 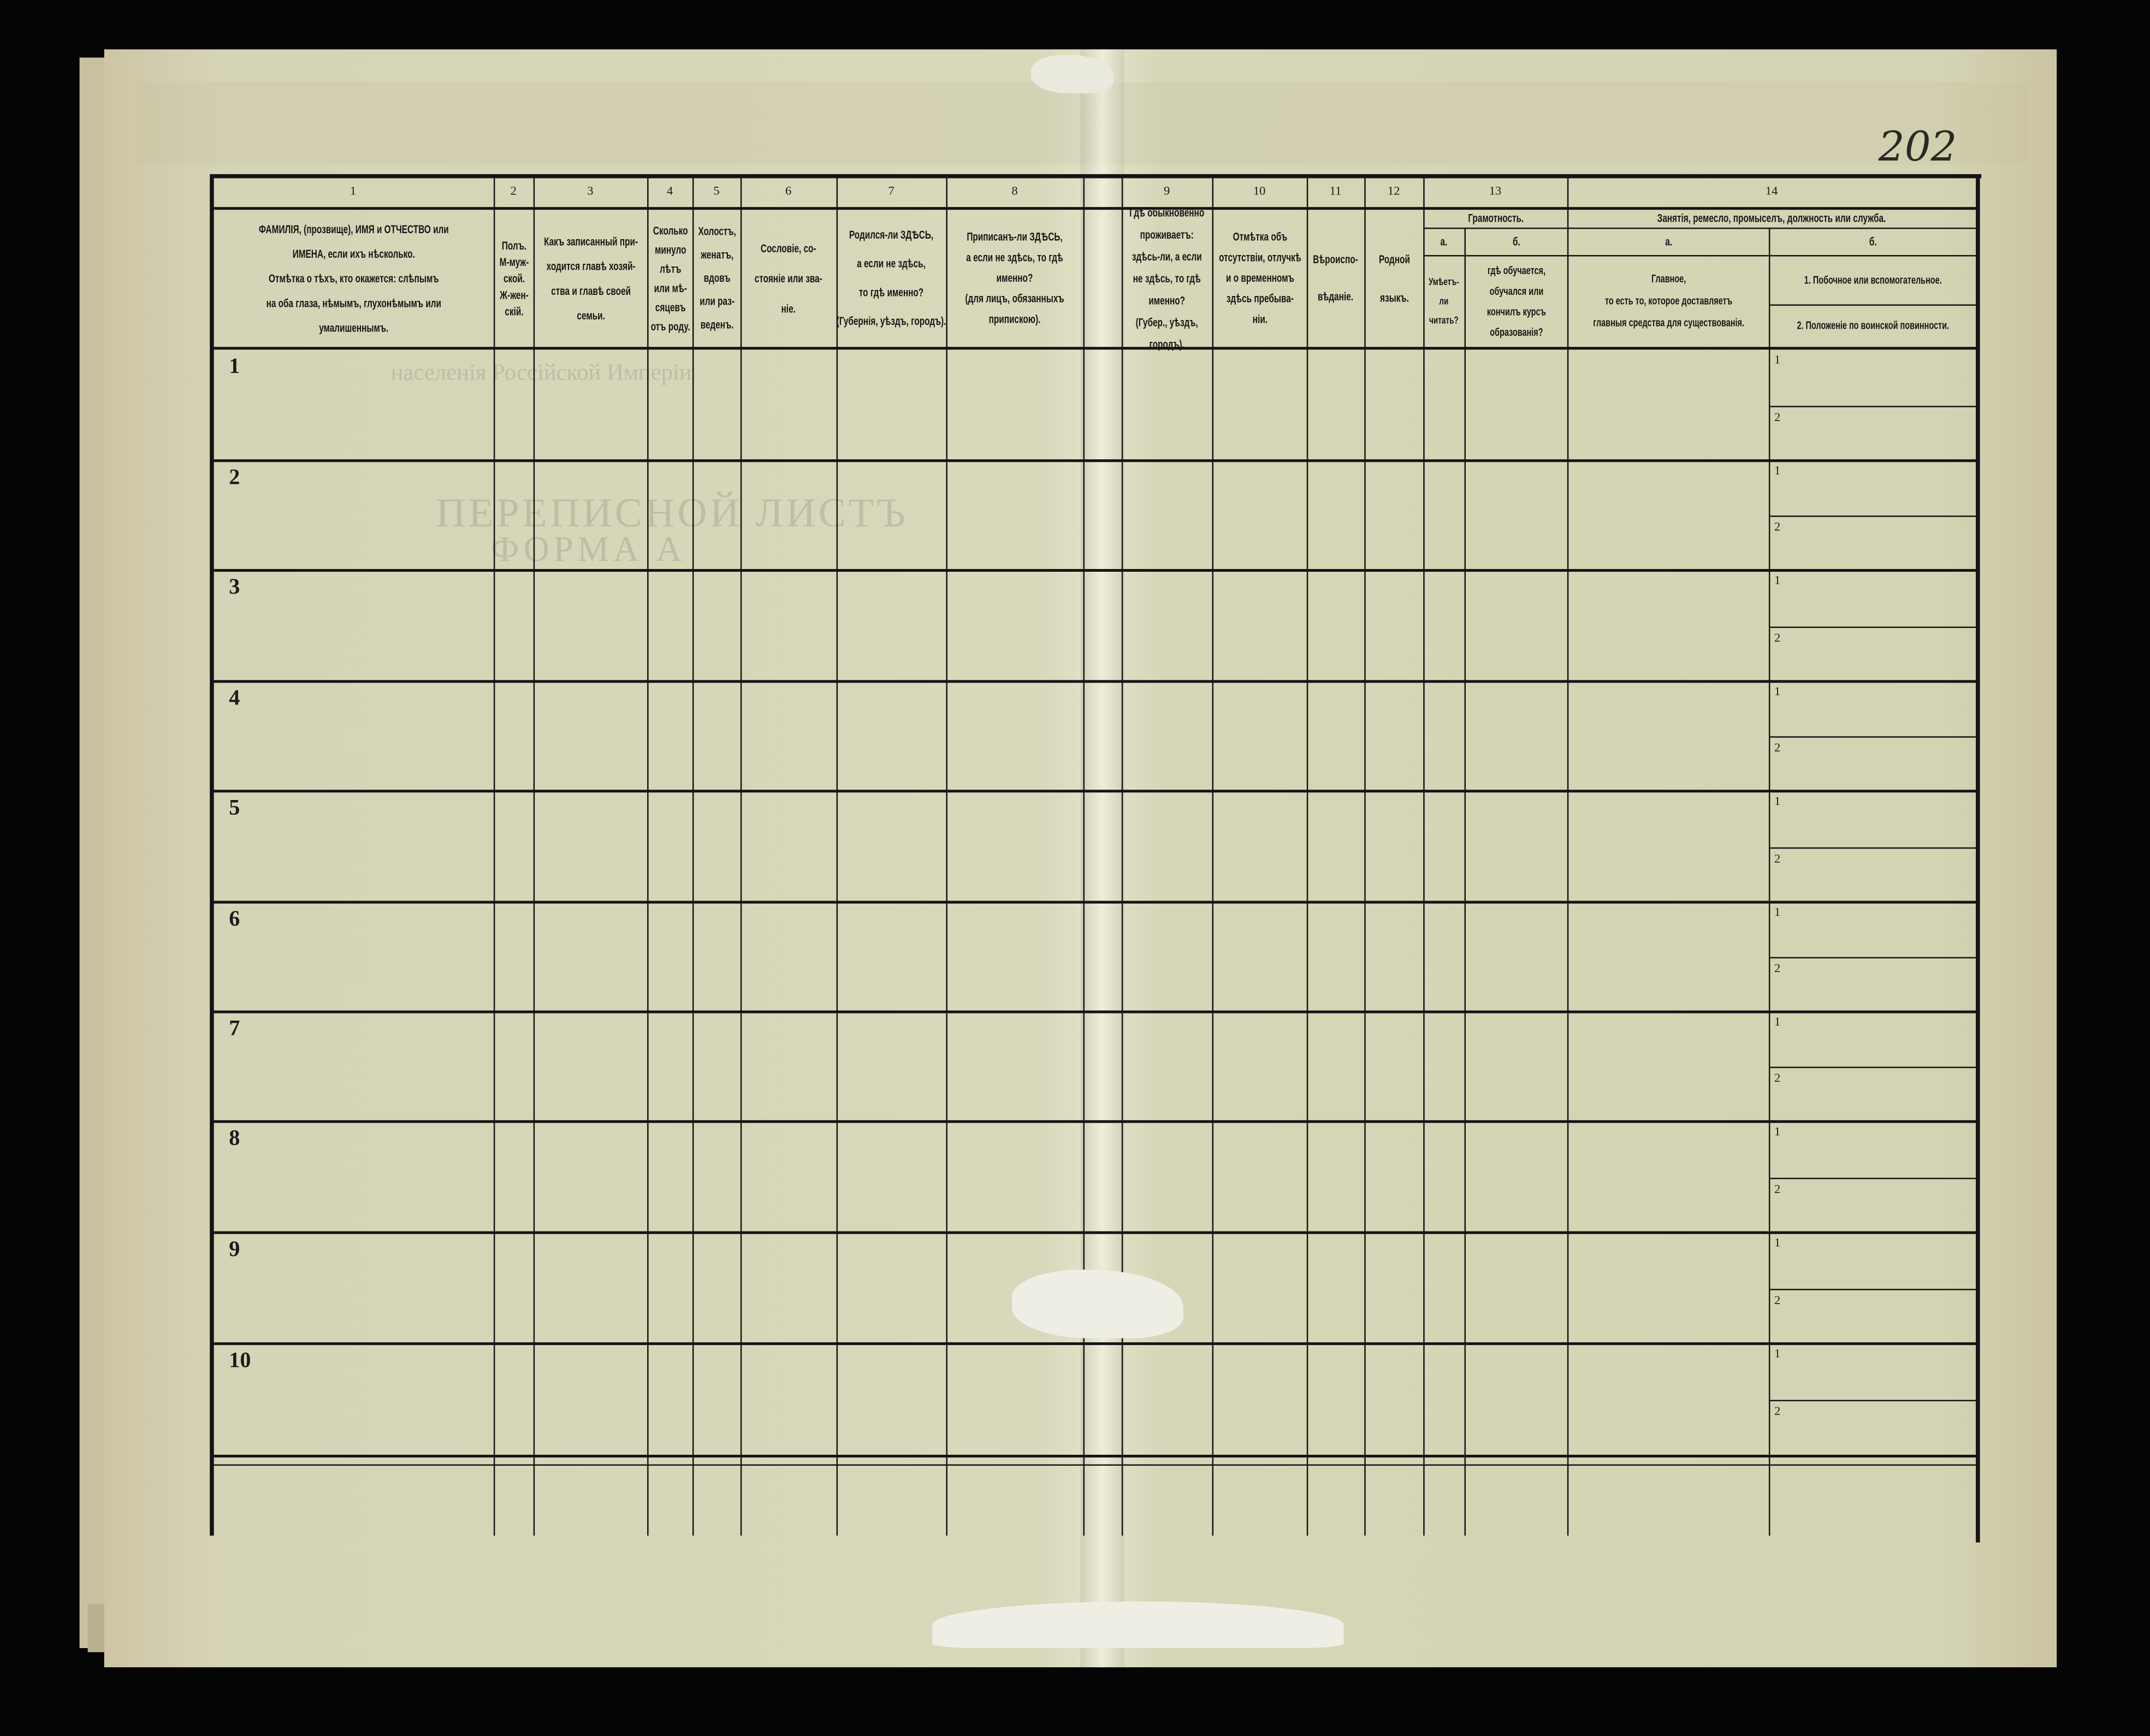 I want to click on occupation-b-item2: 2. Положеніе по воинской повинности., so click(x=1872, y=326).